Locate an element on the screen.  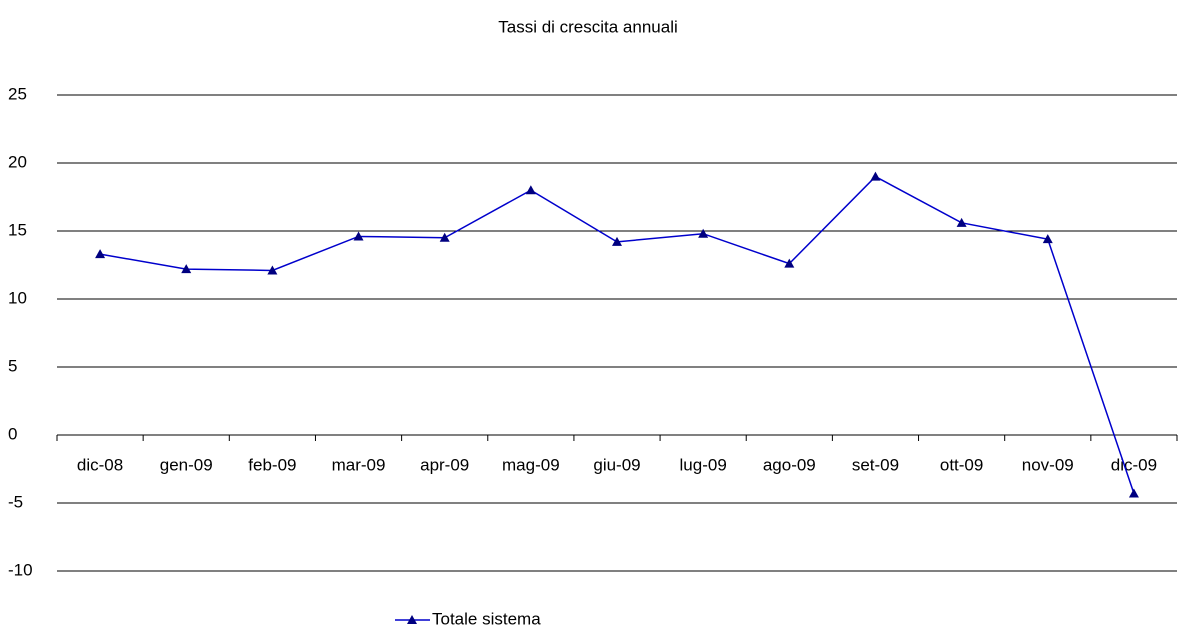
x-tick-label: apr-09 is located at coordinates (444, 464).